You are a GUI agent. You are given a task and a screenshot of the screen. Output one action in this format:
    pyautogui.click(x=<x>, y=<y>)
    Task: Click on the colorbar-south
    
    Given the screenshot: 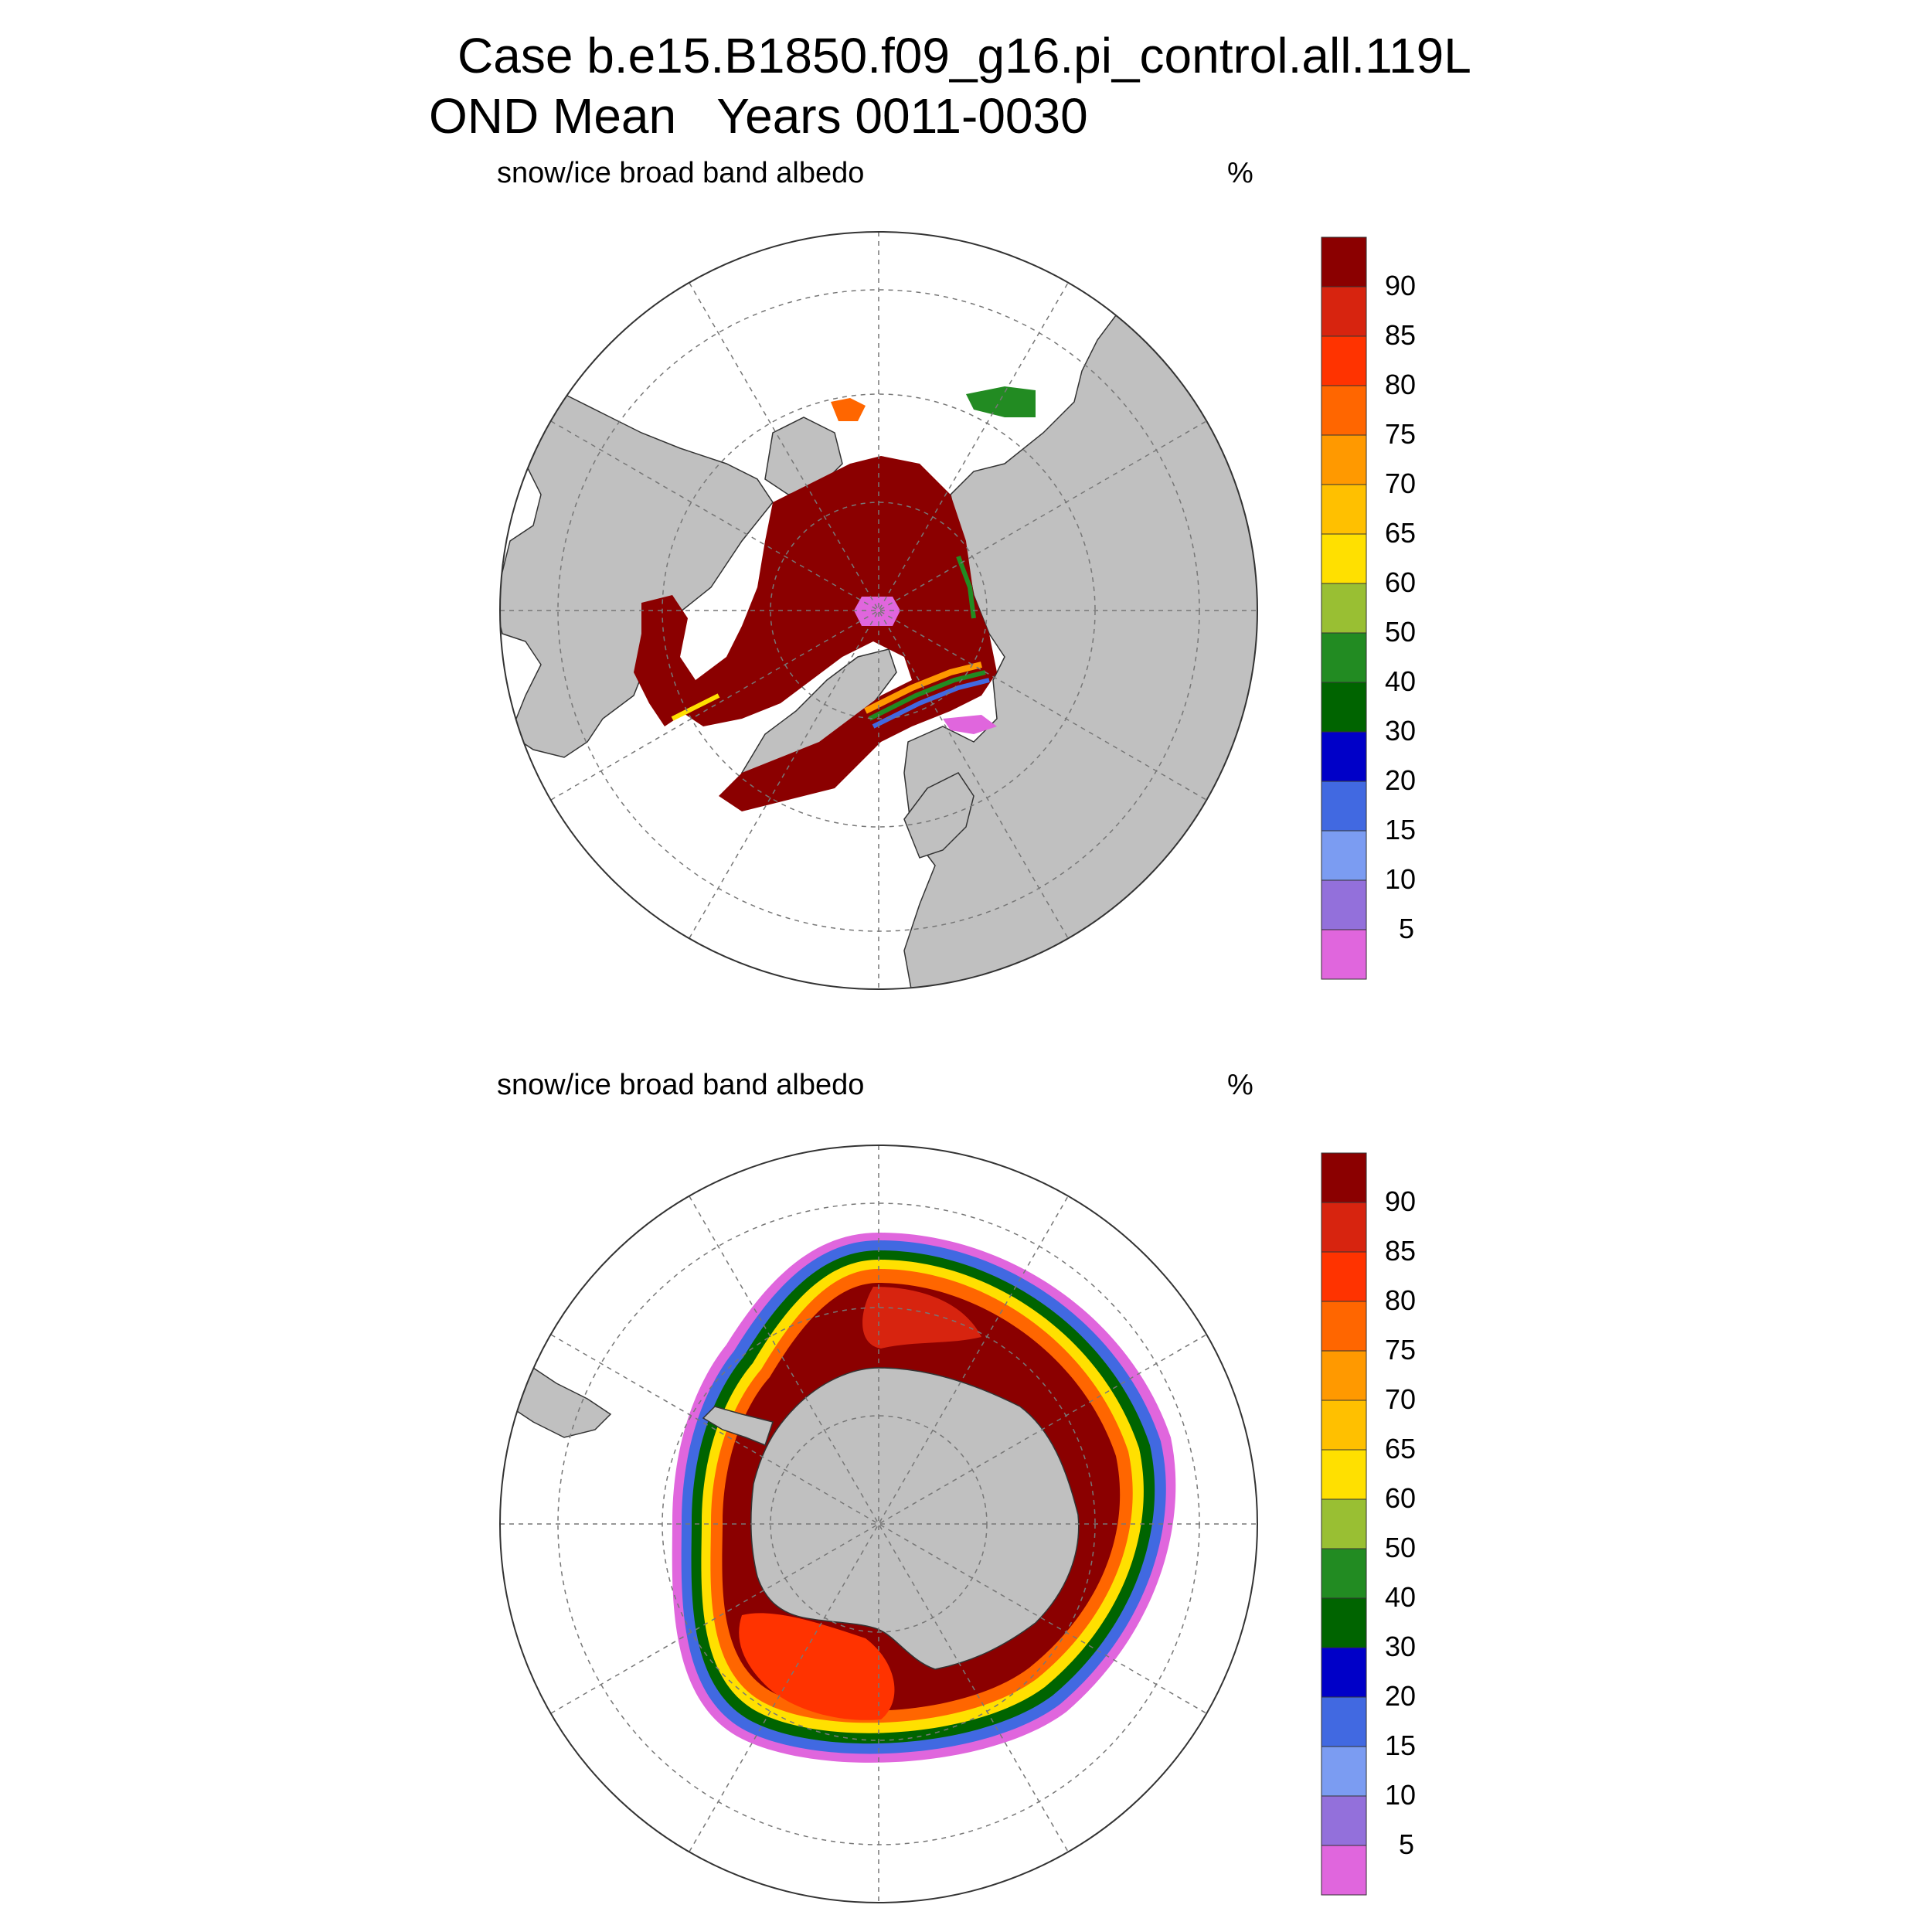 What is the action you would take?
    pyautogui.click(x=1344, y=1524)
    